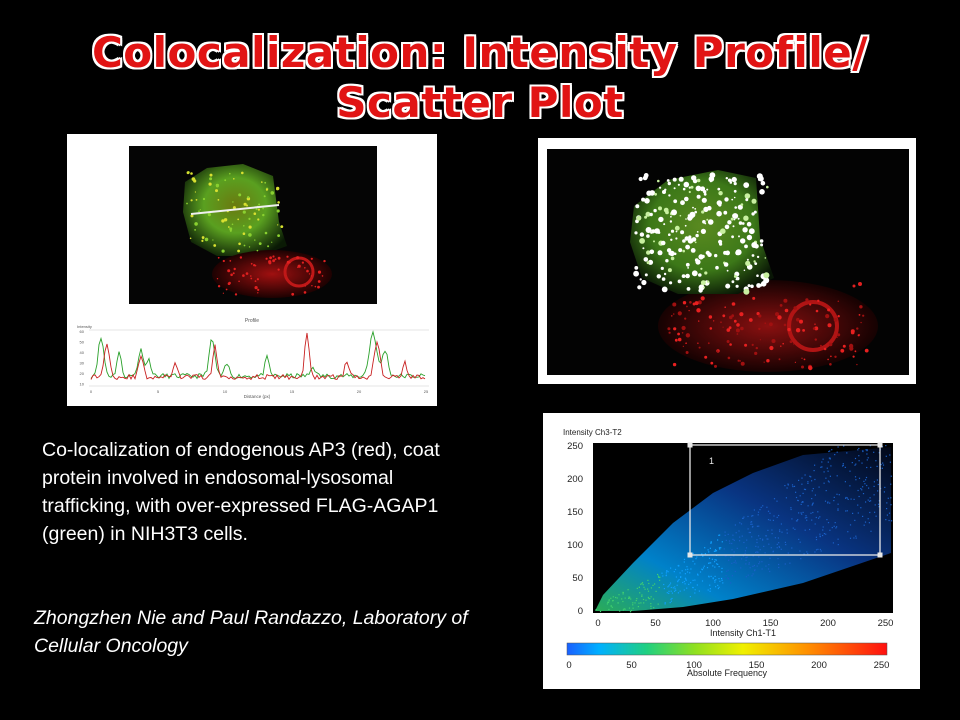 Image resolution: width=960 pixels, height=720 pixels. Describe the element at coordinates (235, 209) in the screenshot. I see `profile-line-marker` at that location.